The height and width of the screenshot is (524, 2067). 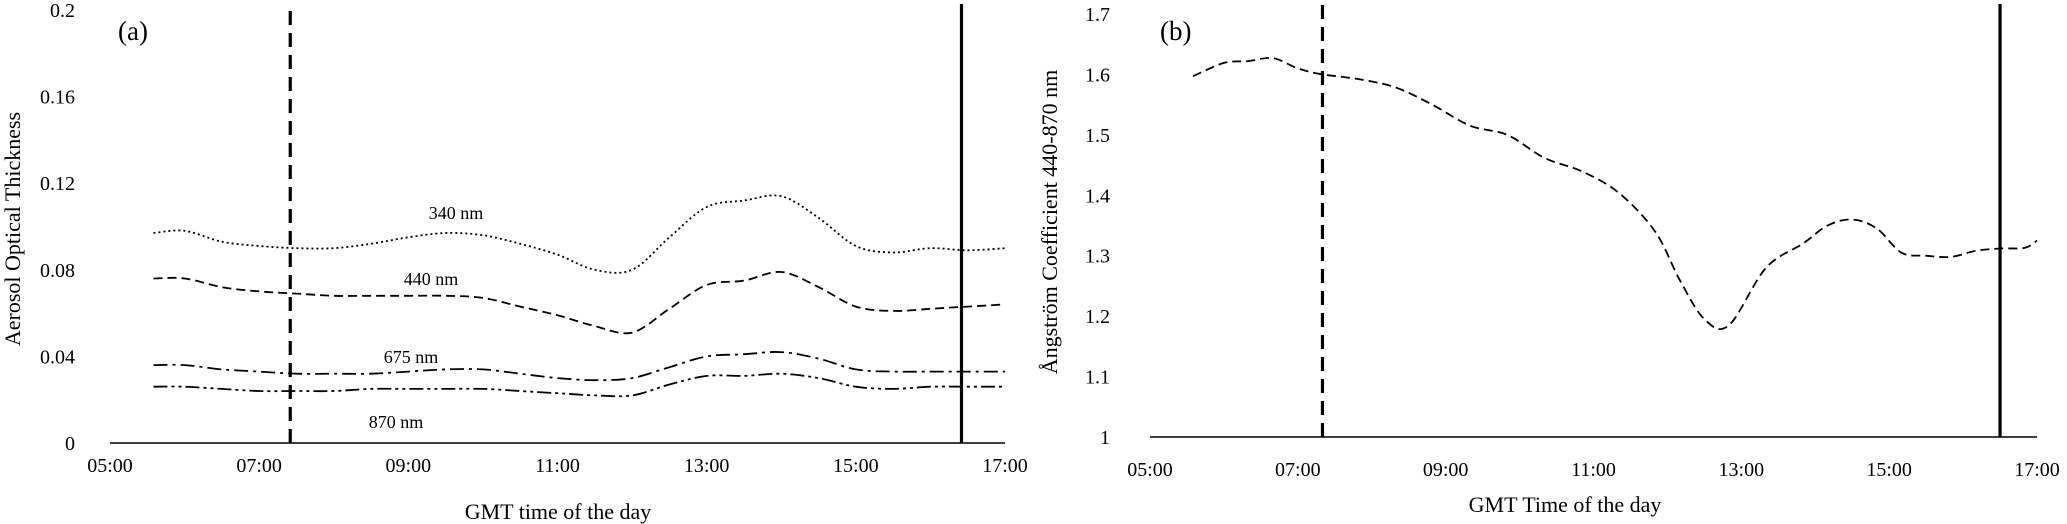 I want to click on y-tick-label: 1.1, so click(x=1097, y=378).